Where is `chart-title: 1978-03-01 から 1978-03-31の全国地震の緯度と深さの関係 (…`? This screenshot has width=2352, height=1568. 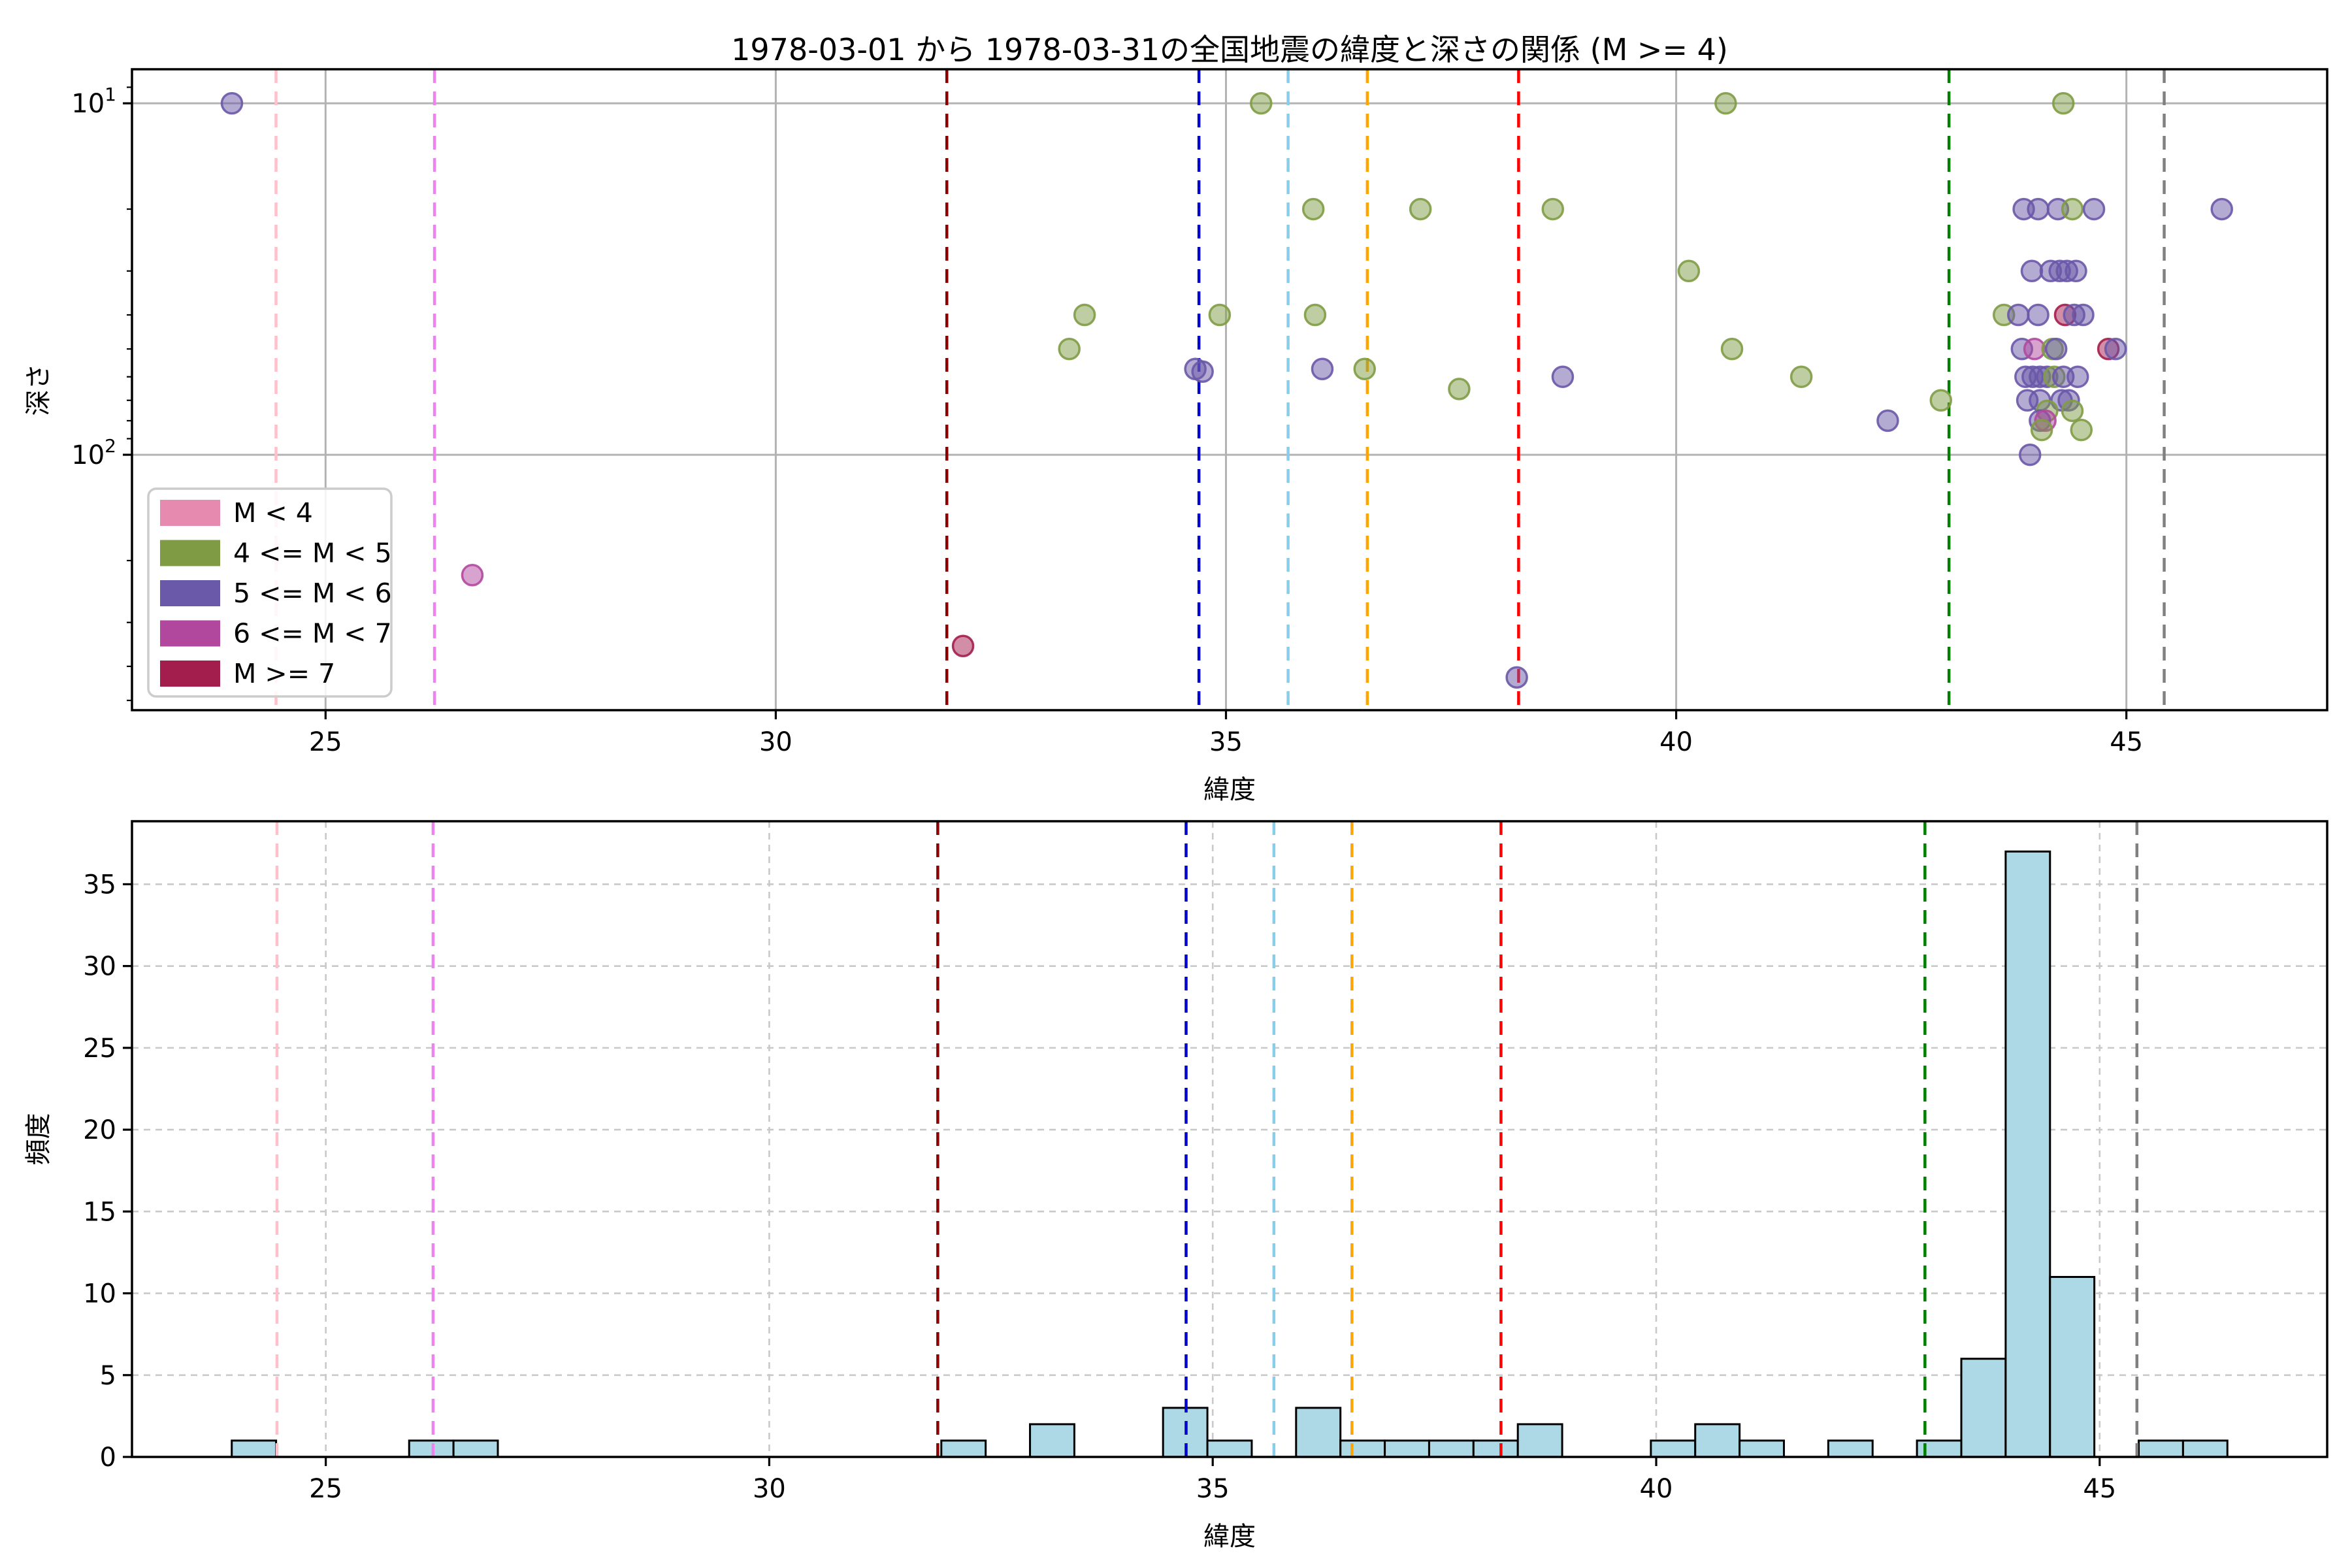 chart-title: 1978-03-01 から 1978-03-31の全国地震の緯度と深さの関係 (… is located at coordinates (1229, 49).